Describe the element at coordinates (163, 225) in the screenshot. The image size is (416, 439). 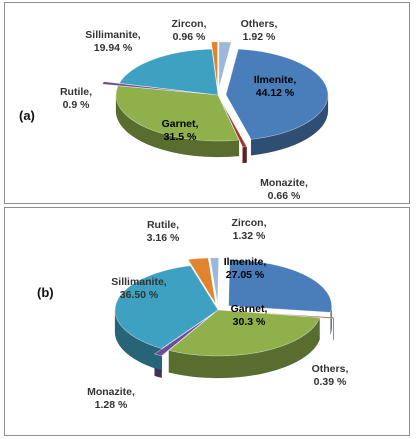
I see `slice-name-b-5: Rutile,` at that location.